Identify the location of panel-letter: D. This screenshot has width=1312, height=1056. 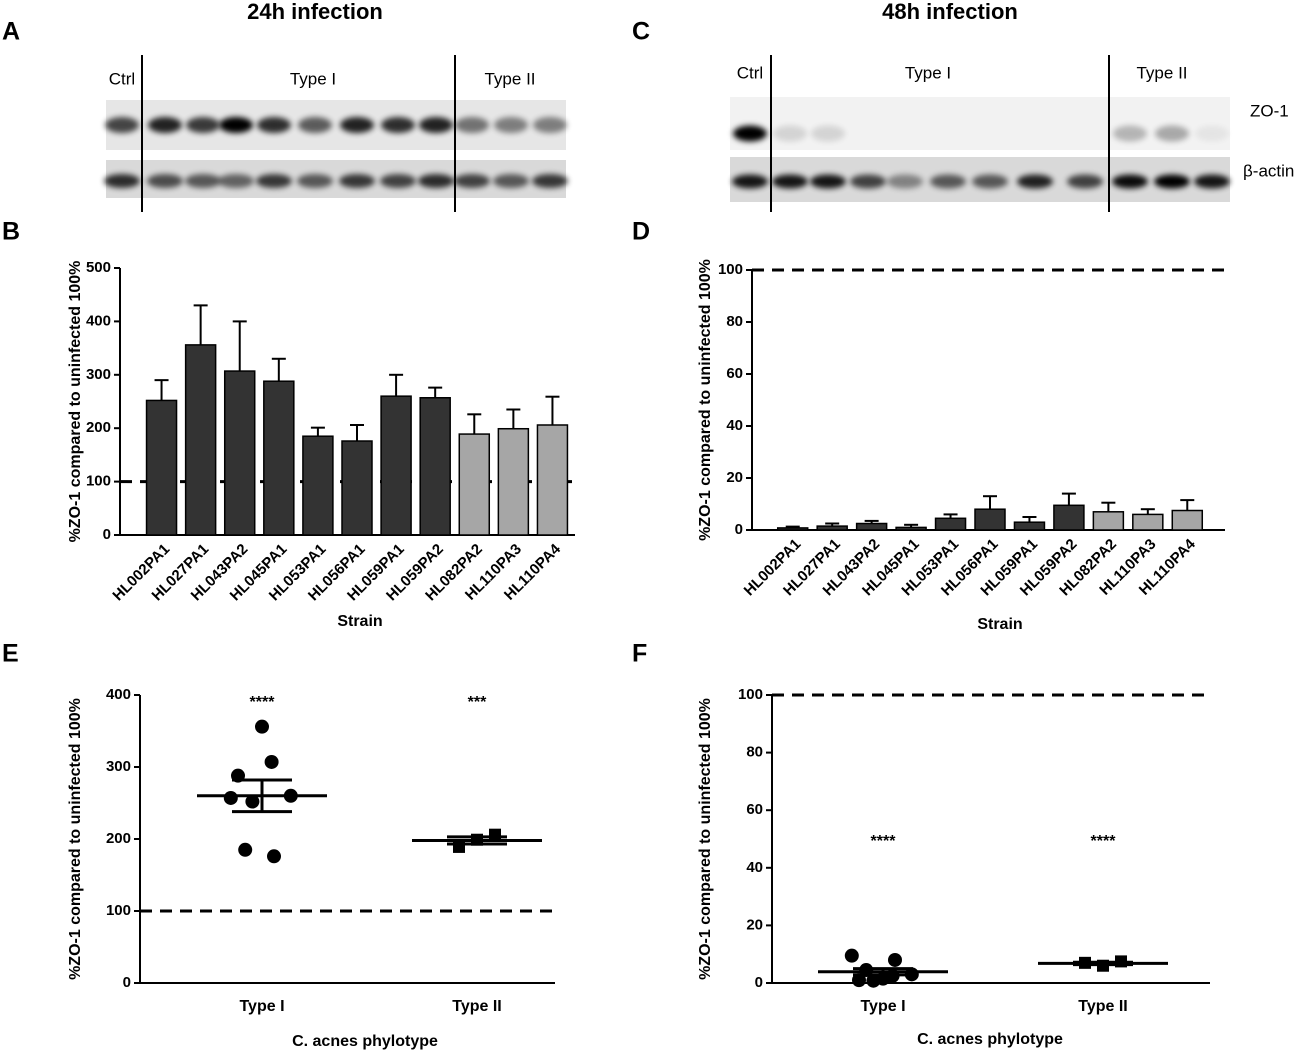
(641, 232).